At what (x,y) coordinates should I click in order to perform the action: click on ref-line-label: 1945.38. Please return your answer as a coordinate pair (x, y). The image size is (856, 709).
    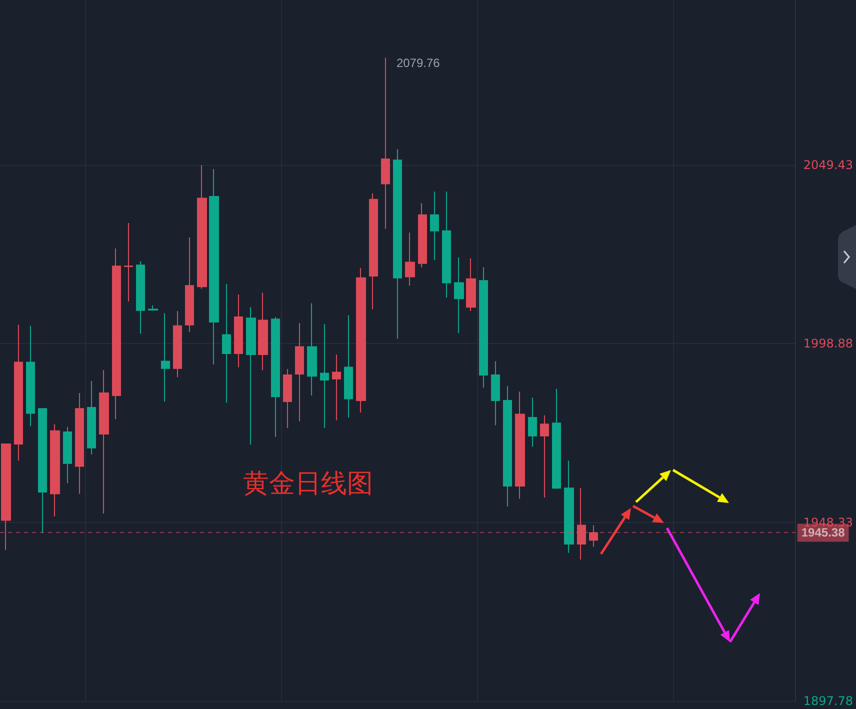
    Looking at the image, I should click on (823, 533).